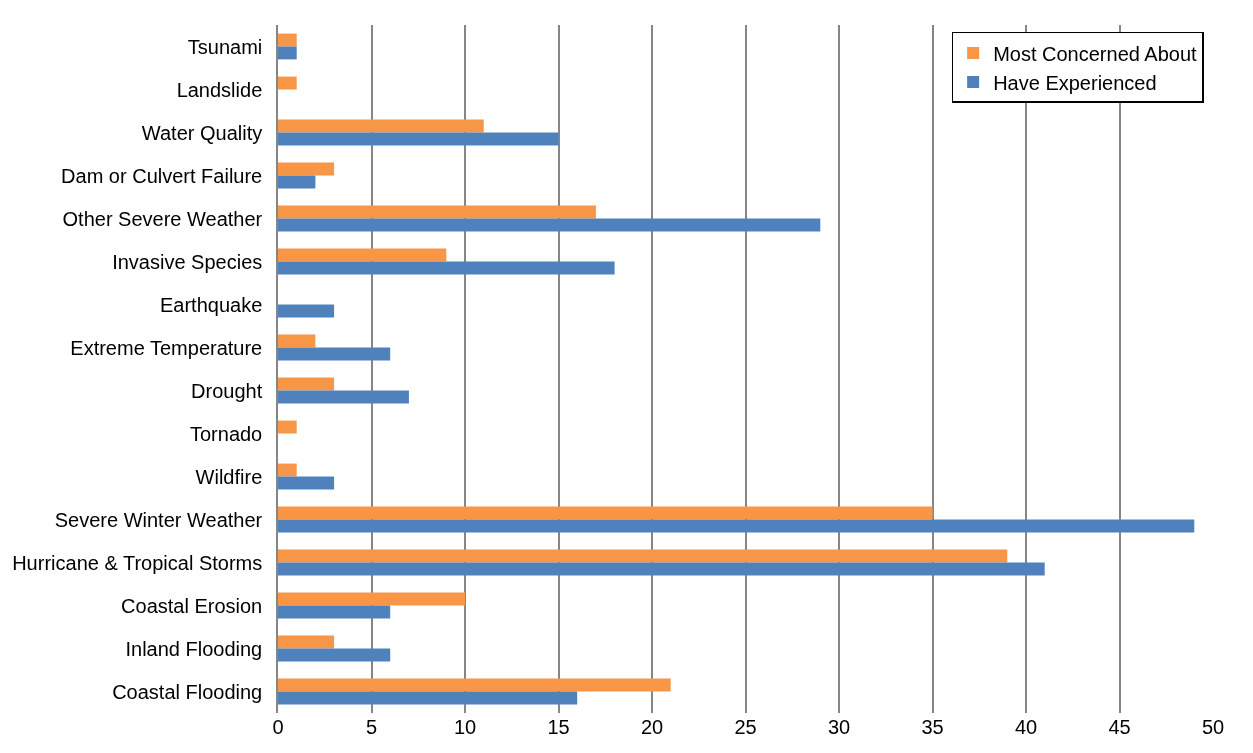 The image size is (1253, 753). Describe the element at coordinates (745, 727) in the screenshot. I see `x-tick-label: 25` at that location.